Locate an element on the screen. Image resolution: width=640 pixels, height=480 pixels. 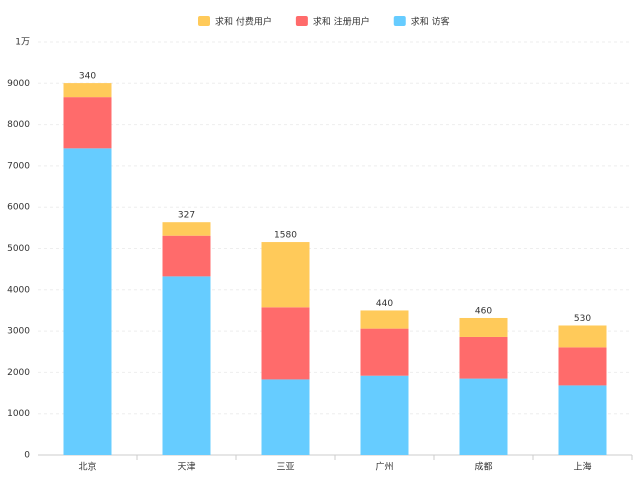
value-label: 440 is located at coordinates (384, 304).